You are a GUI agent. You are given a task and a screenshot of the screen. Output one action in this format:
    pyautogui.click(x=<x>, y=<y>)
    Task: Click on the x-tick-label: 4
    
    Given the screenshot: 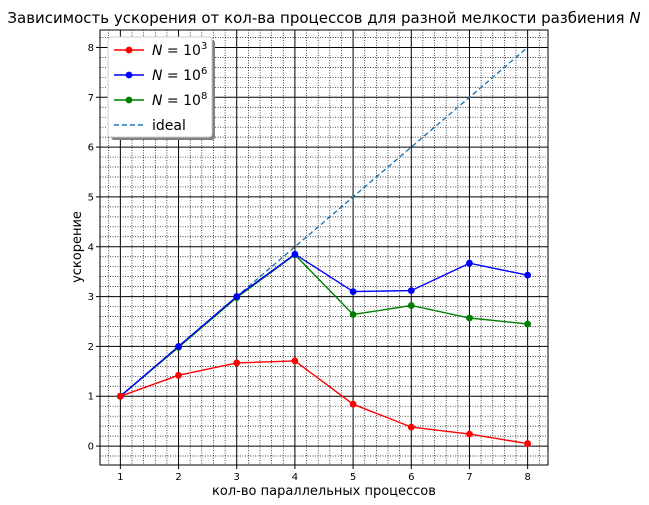 What is the action you would take?
    pyautogui.click(x=295, y=477)
    